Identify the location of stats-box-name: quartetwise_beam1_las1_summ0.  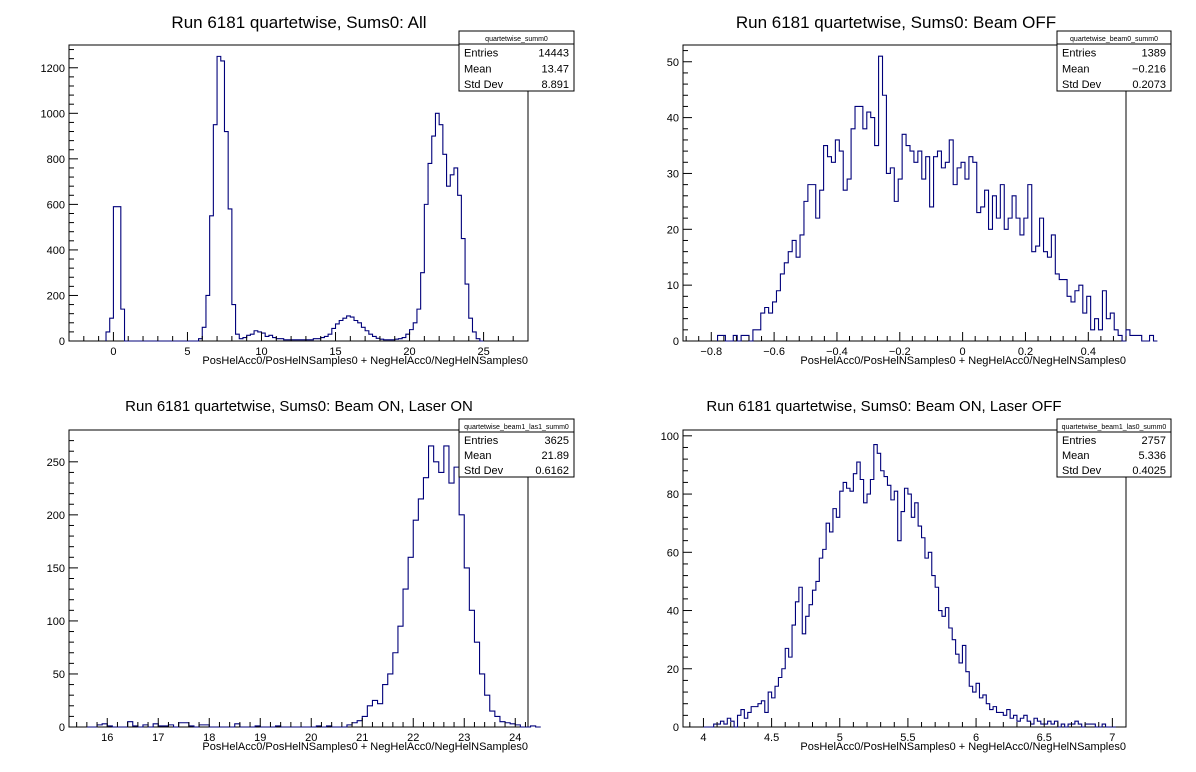
(516, 427).